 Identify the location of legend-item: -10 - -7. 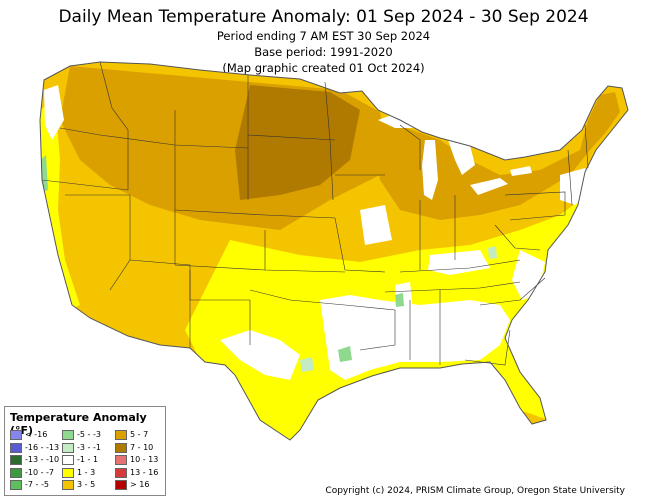
(32, 473).